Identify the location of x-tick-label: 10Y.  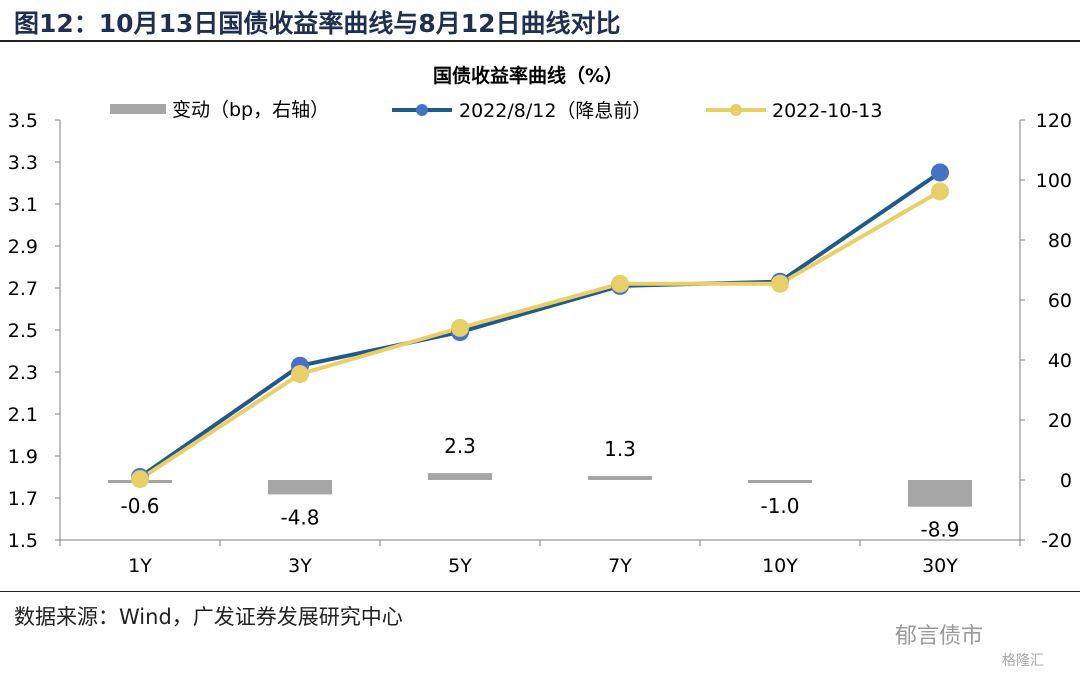
(780, 566).